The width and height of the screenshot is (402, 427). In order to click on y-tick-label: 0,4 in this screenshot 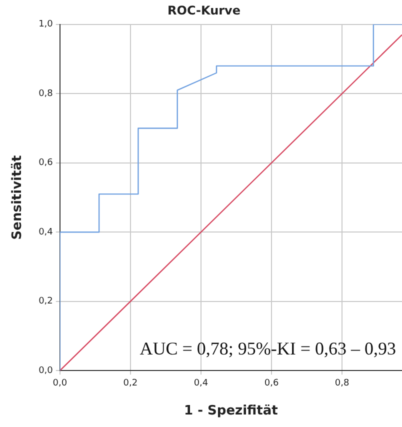, I will do `click(46, 232)`.